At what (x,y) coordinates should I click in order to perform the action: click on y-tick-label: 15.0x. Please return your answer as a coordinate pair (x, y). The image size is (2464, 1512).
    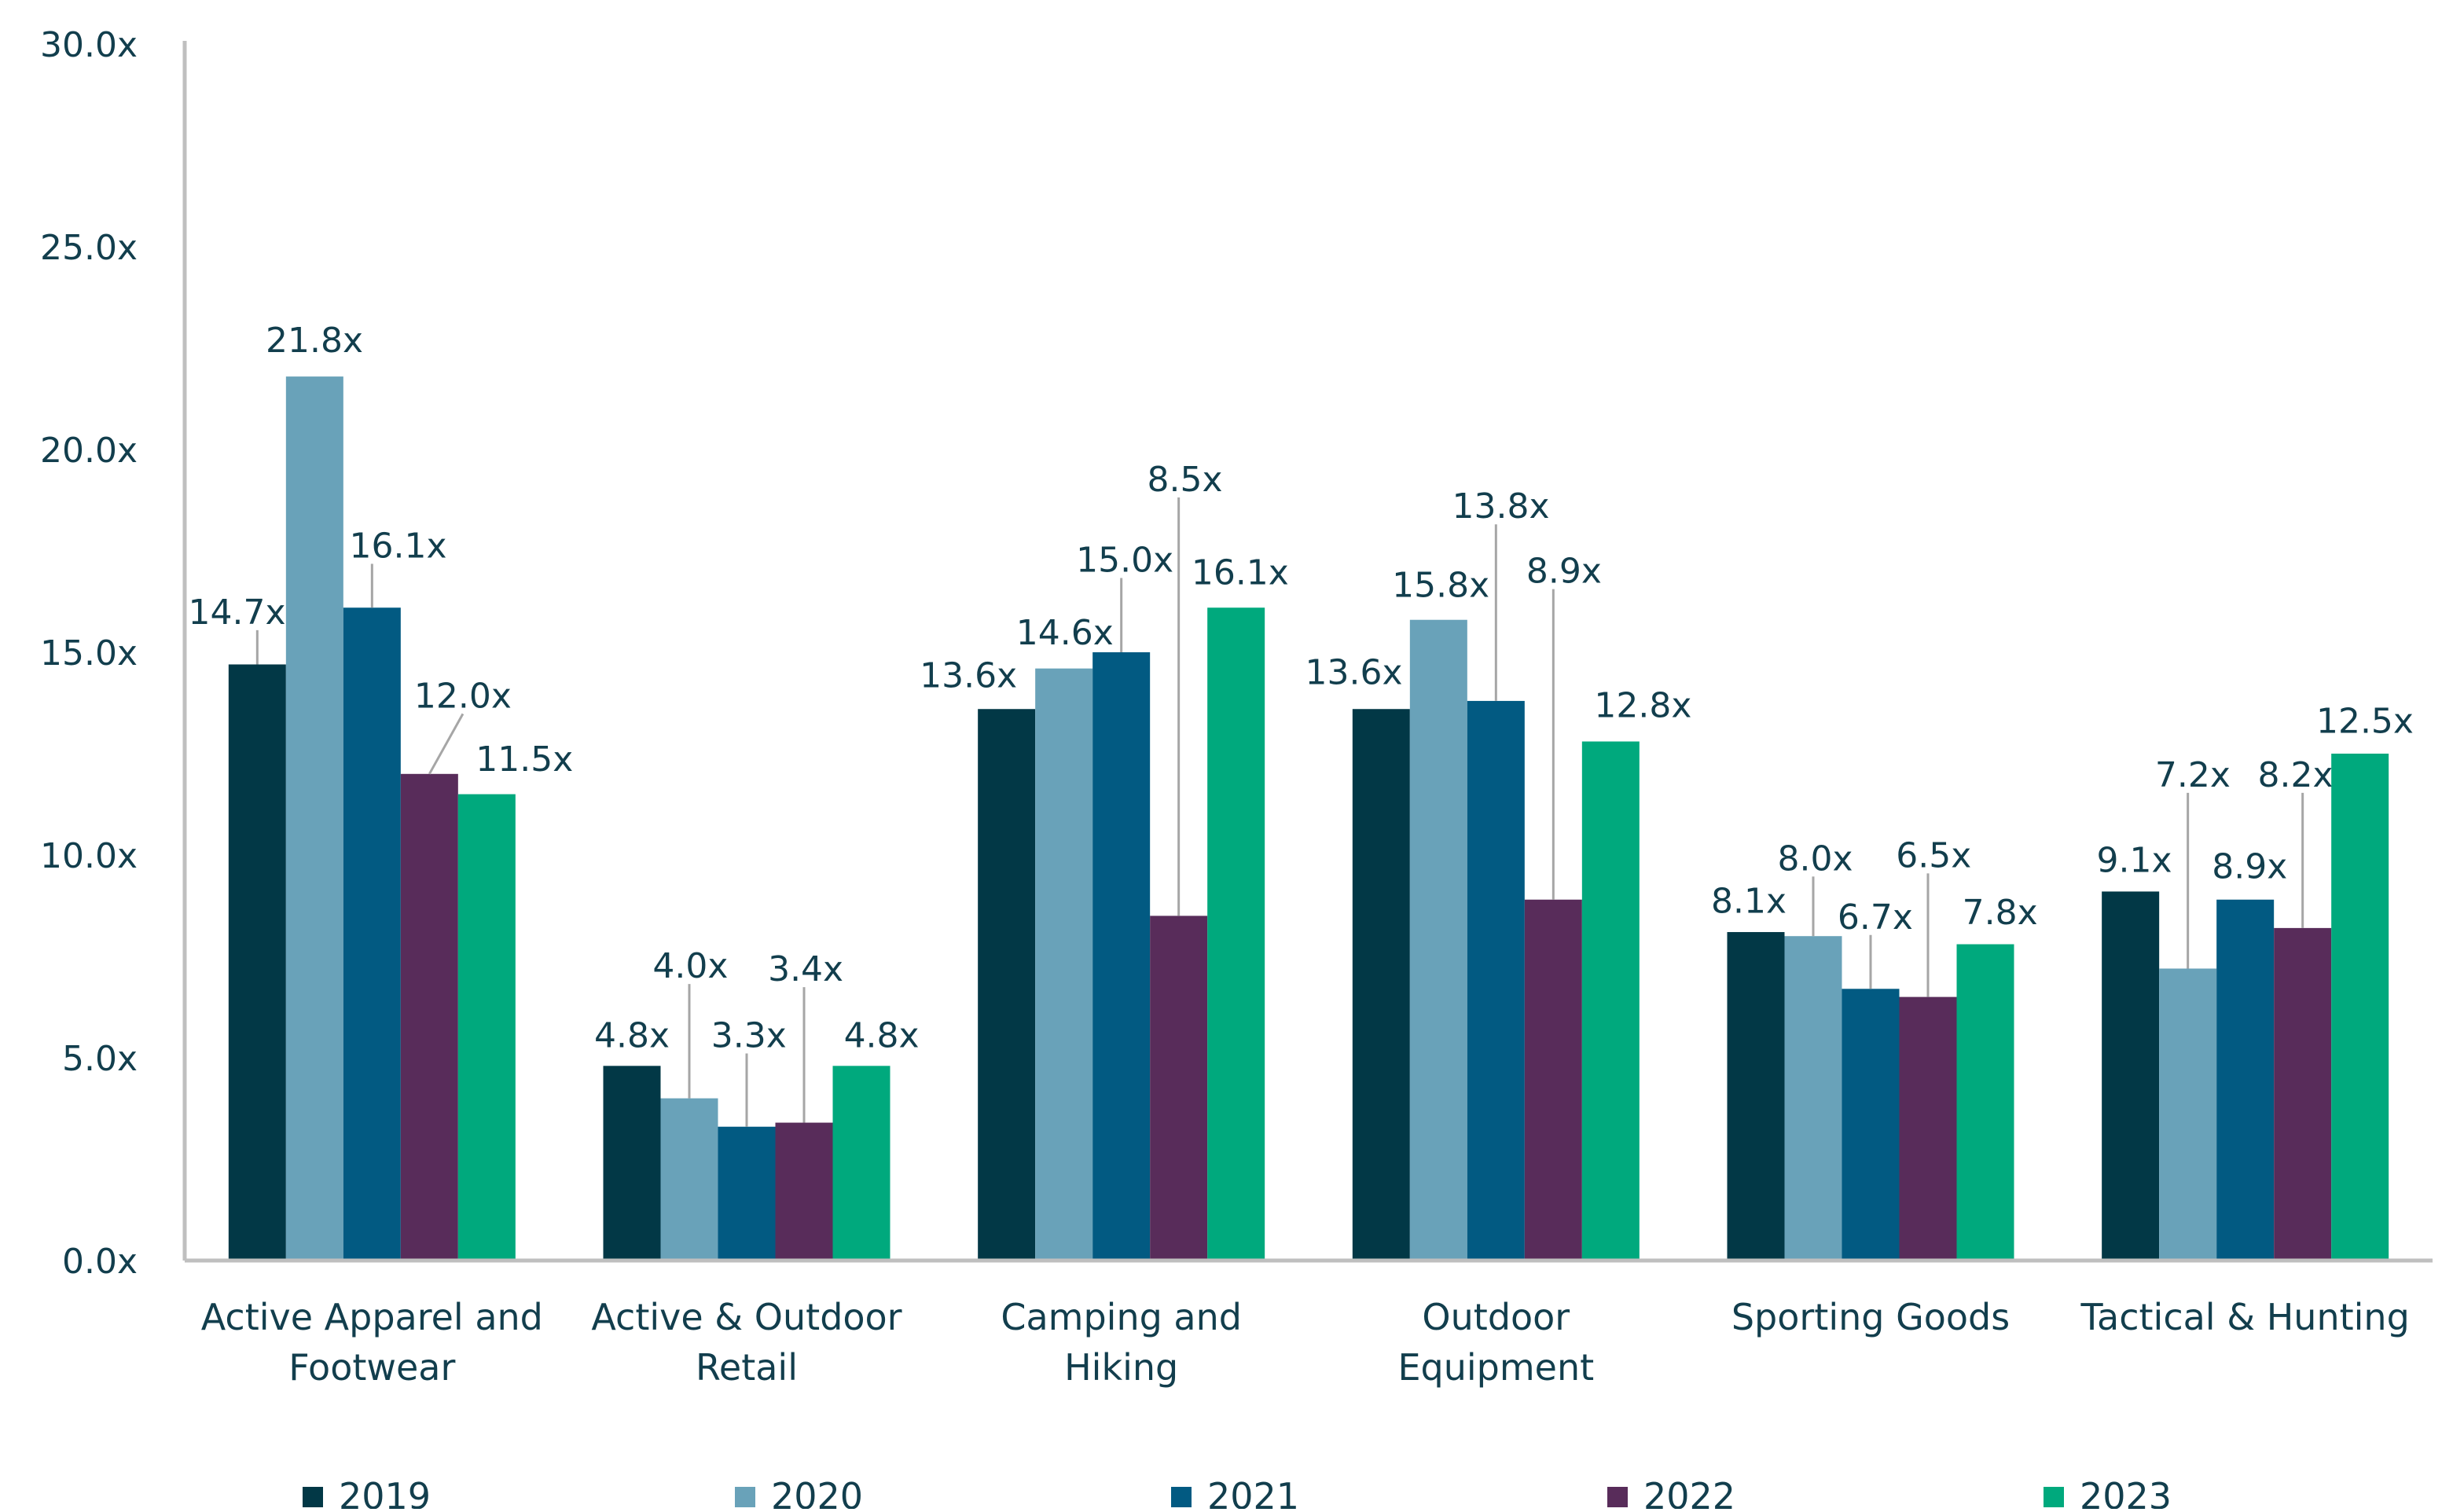
    Looking at the image, I should click on (89, 653).